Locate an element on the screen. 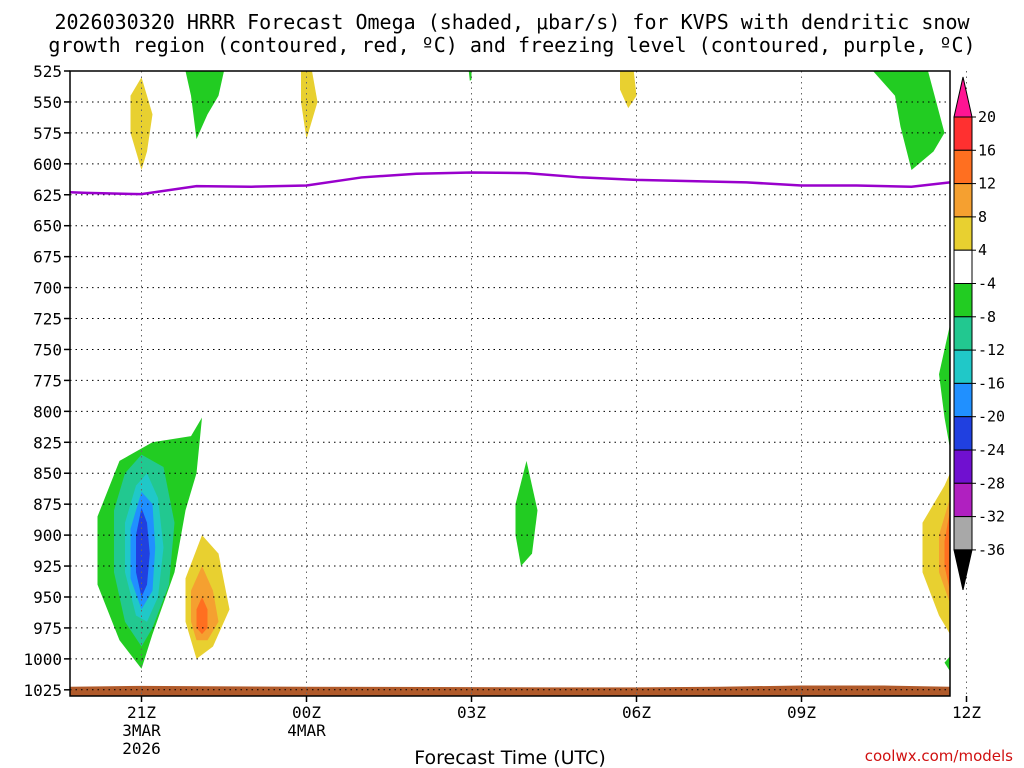 The height and width of the screenshot is (768, 1024). y-tick-label: 575 is located at coordinates (47, 133).